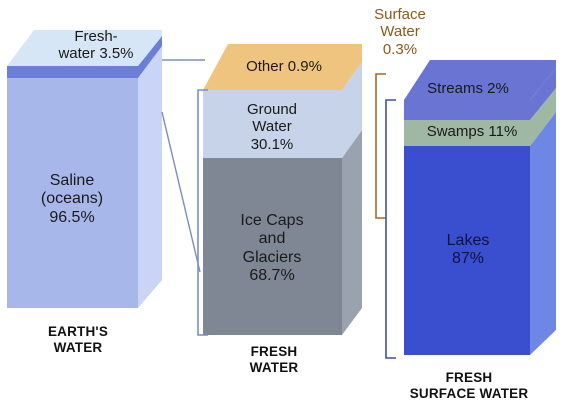 The width and height of the screenshot is (568, 418). I want to click on fresh-water-caption: FRESH WATER, so click(274, 359).